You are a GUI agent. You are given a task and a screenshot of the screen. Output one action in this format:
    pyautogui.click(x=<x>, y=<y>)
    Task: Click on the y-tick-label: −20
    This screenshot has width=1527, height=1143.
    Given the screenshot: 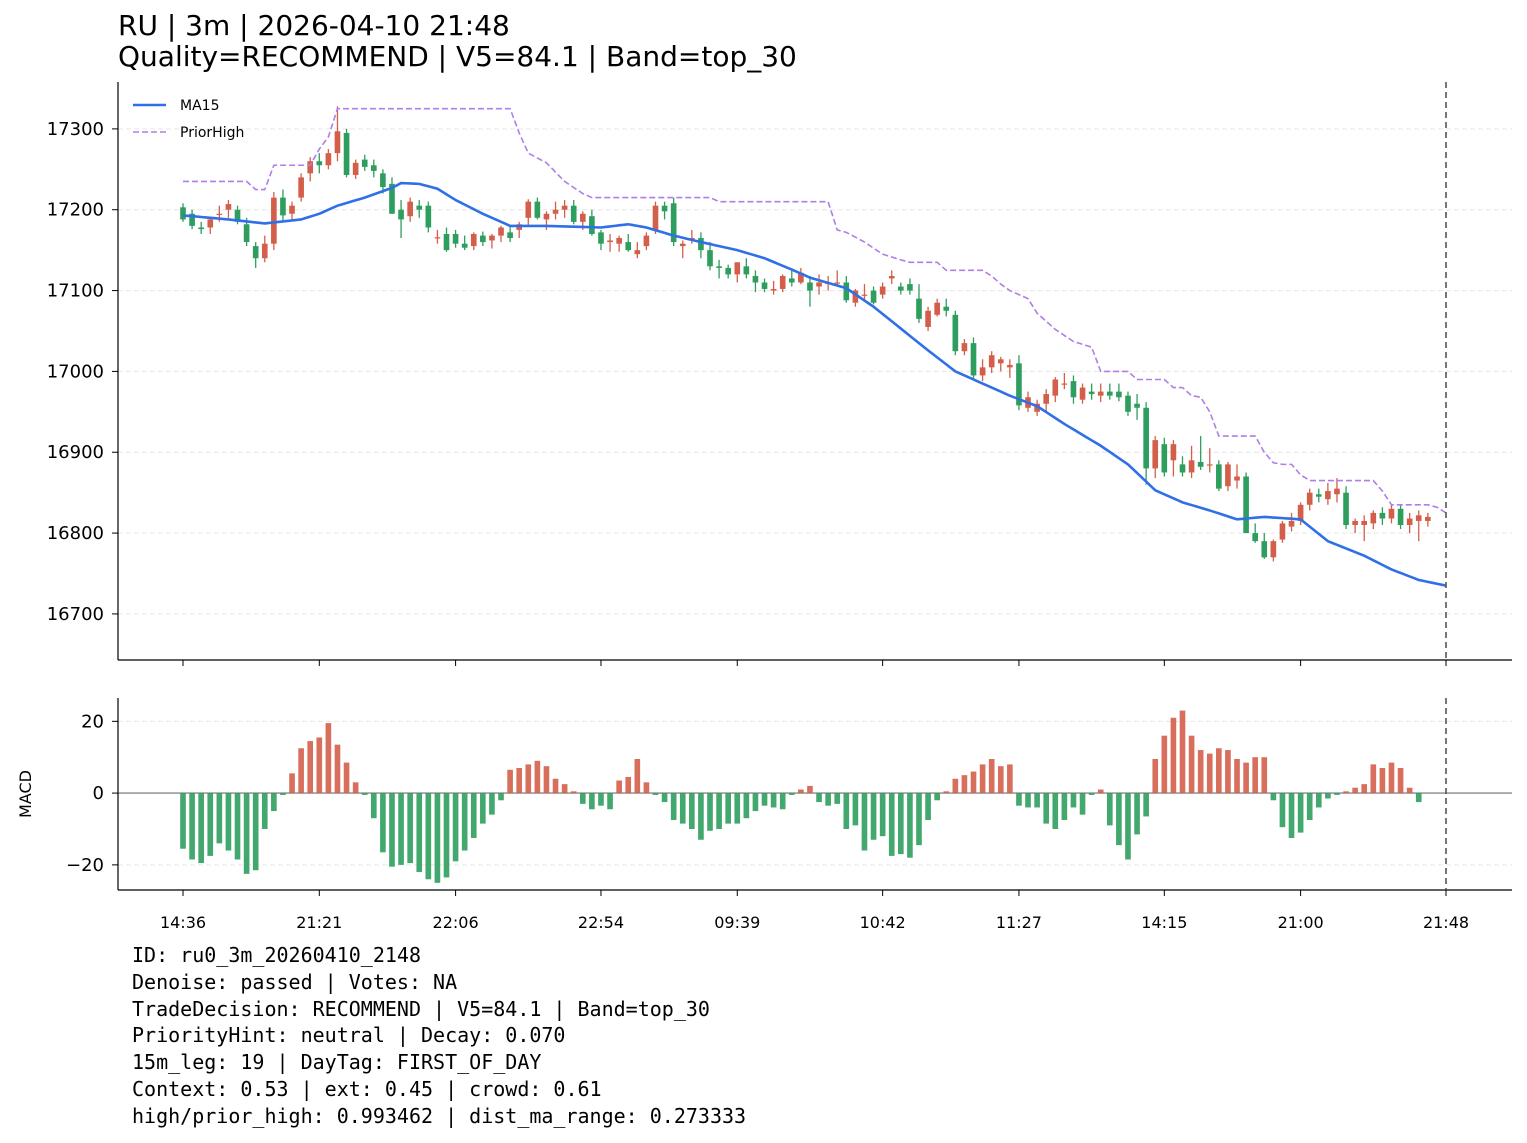 What is the action you would take?
    pyautogui.click(x=85, y=865)
    